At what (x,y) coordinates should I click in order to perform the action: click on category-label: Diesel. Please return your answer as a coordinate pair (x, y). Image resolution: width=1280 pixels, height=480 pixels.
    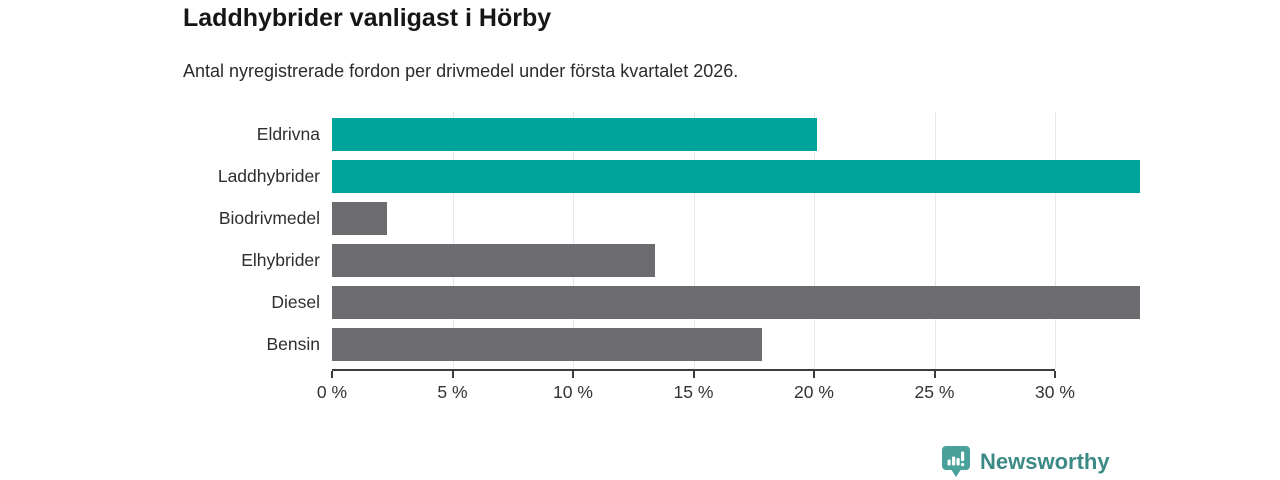
    Looking at the image, I should click on (295, 302).